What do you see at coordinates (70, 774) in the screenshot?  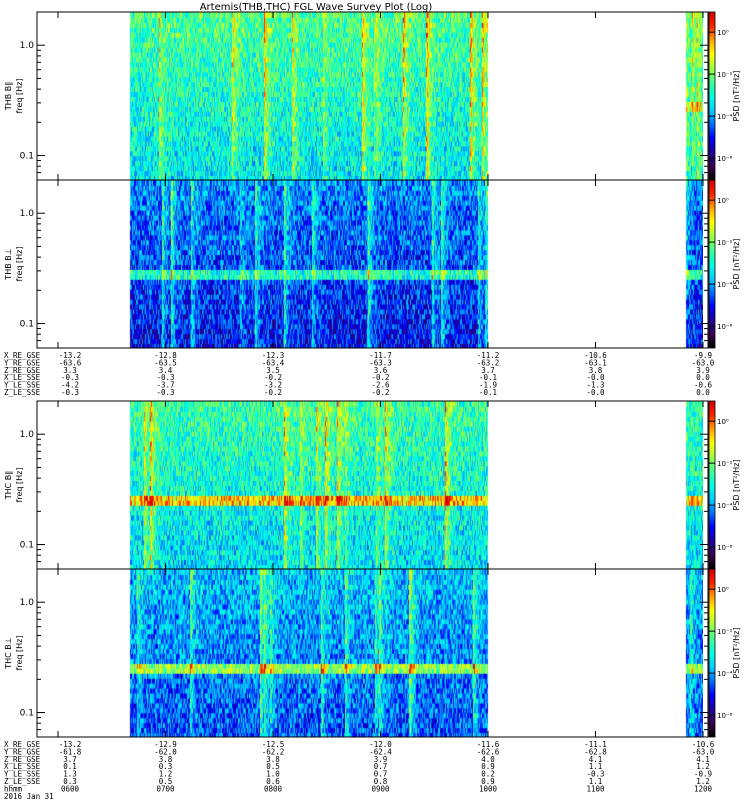 I see `ephem-value: 1.3` at bounding box center [70, 774].